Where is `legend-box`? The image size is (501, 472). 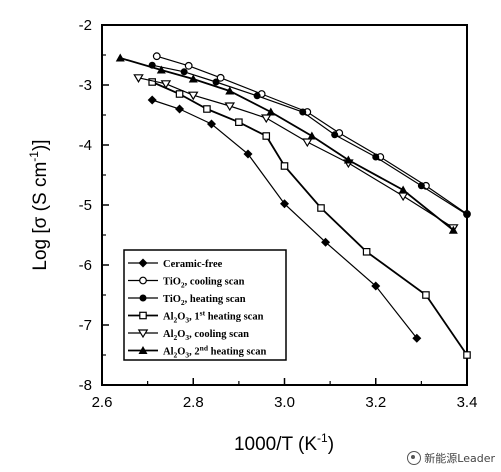
legend-box is located at coordinates (205, 305).